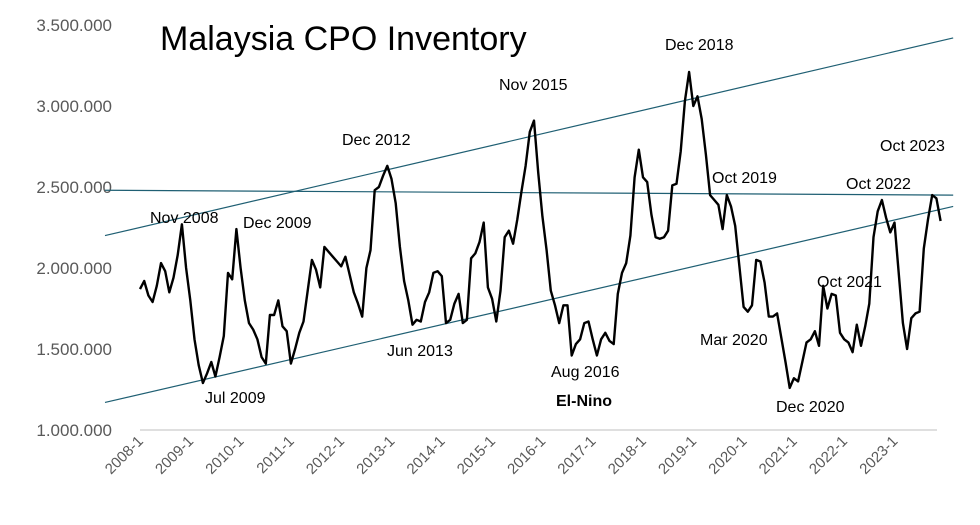 Image resolution: width=980 pixels, height=525 pixels. I want to click on x-tick-label: 2017-1, so click(576, 455).